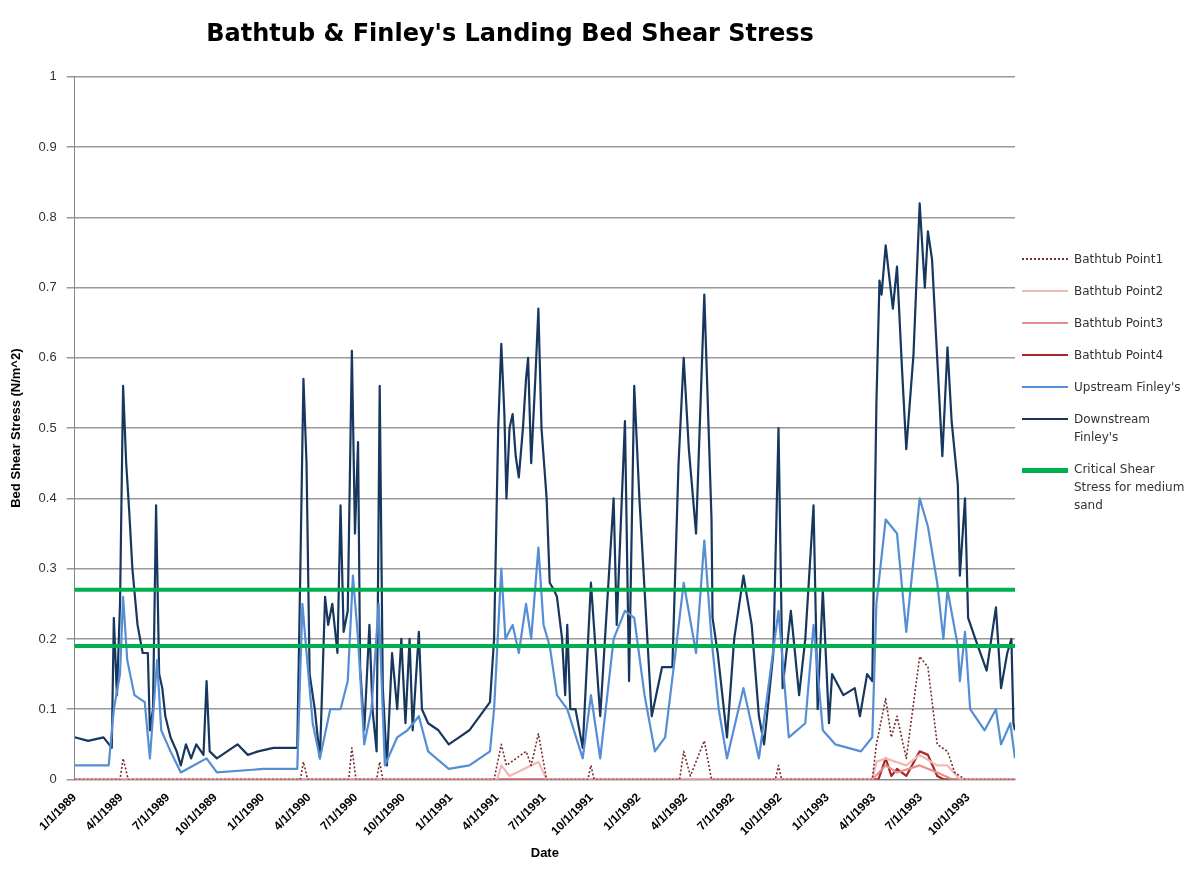 This screenshot has height=875, width=1203. I want to click on legend-label: Critical Shear Stress for medium sand, so click(1130, 487).